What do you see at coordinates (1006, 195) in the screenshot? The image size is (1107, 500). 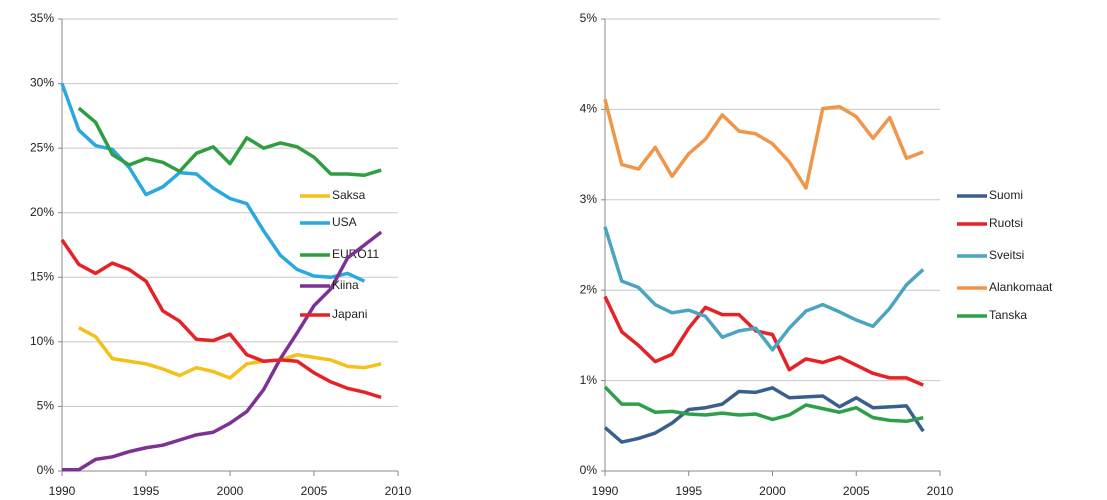 I see `legend-label: Suomi` at bounding box center [1006, 195].